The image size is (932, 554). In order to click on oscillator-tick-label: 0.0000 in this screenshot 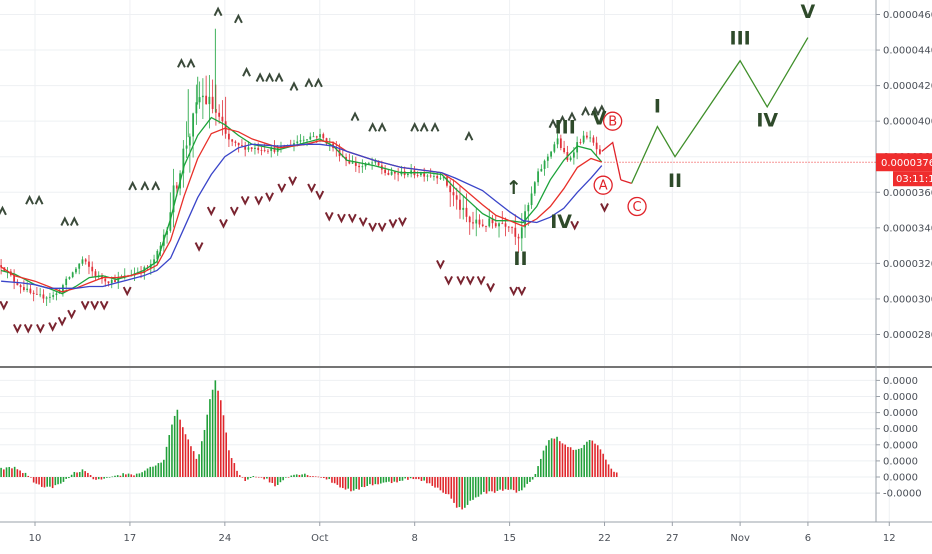, I will do `click(900, 397)`.